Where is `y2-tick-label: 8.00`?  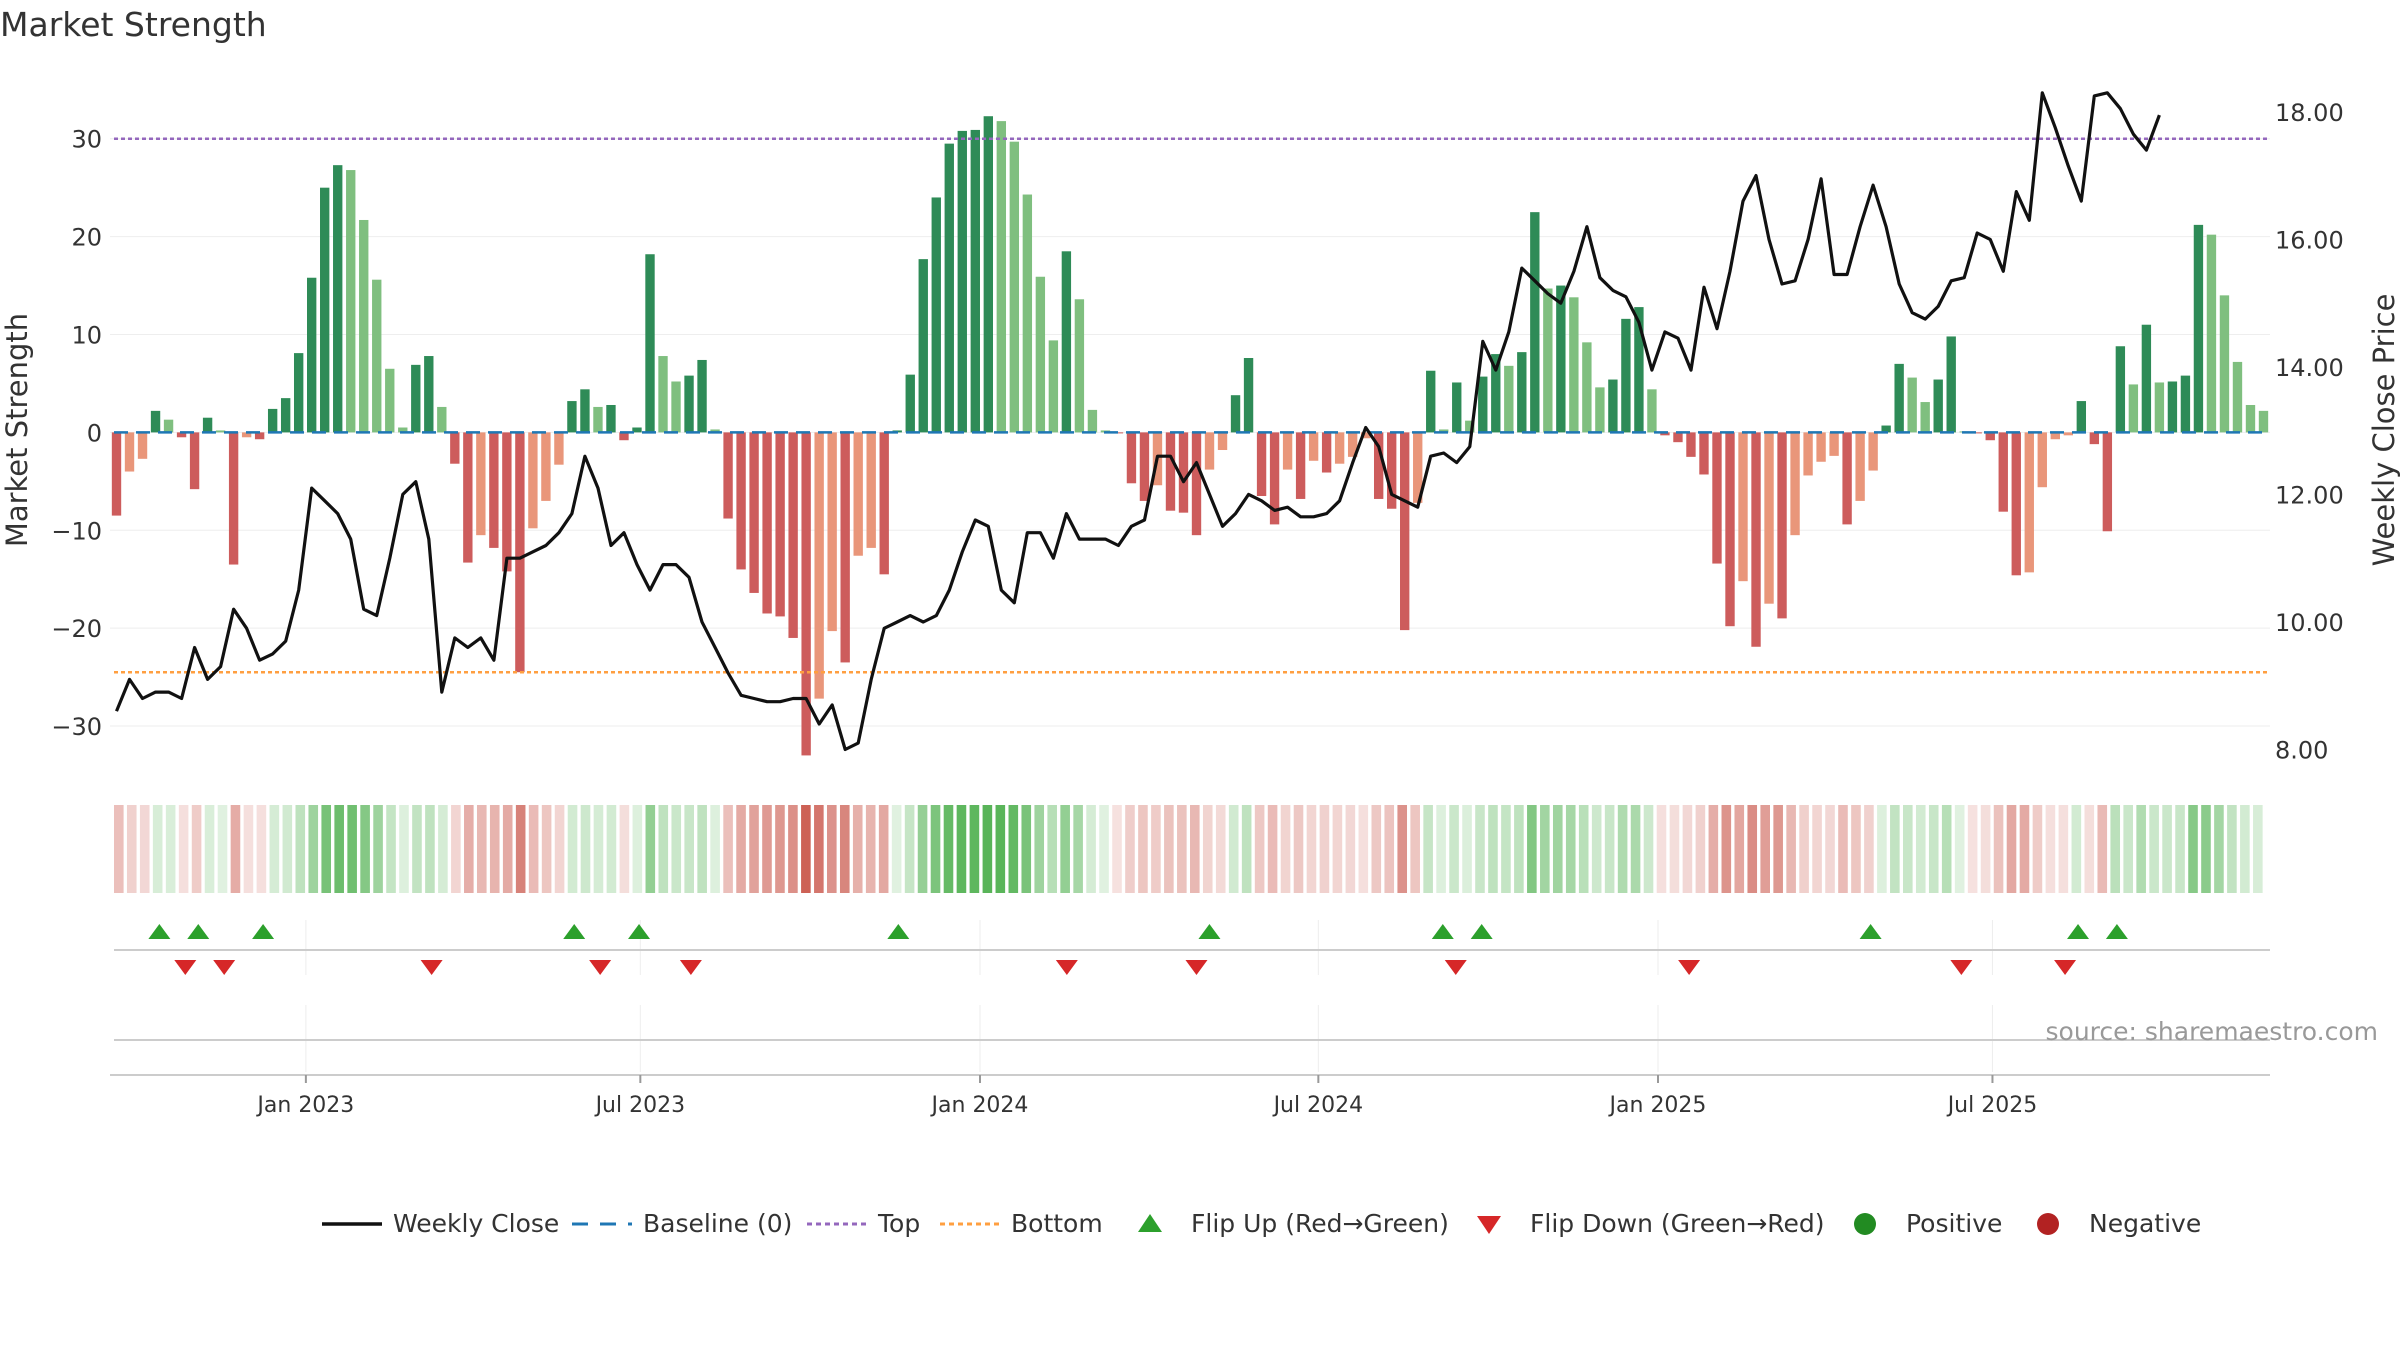 y2-tick-label: 8.00 is located at coordinates (2301, 750).